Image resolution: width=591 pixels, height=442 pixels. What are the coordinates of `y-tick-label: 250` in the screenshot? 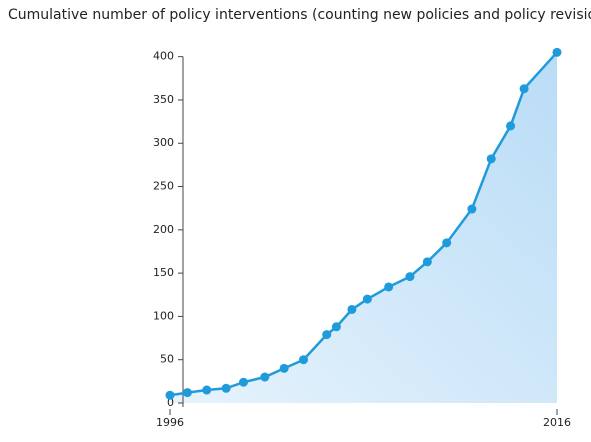 It's located at (163, 186).